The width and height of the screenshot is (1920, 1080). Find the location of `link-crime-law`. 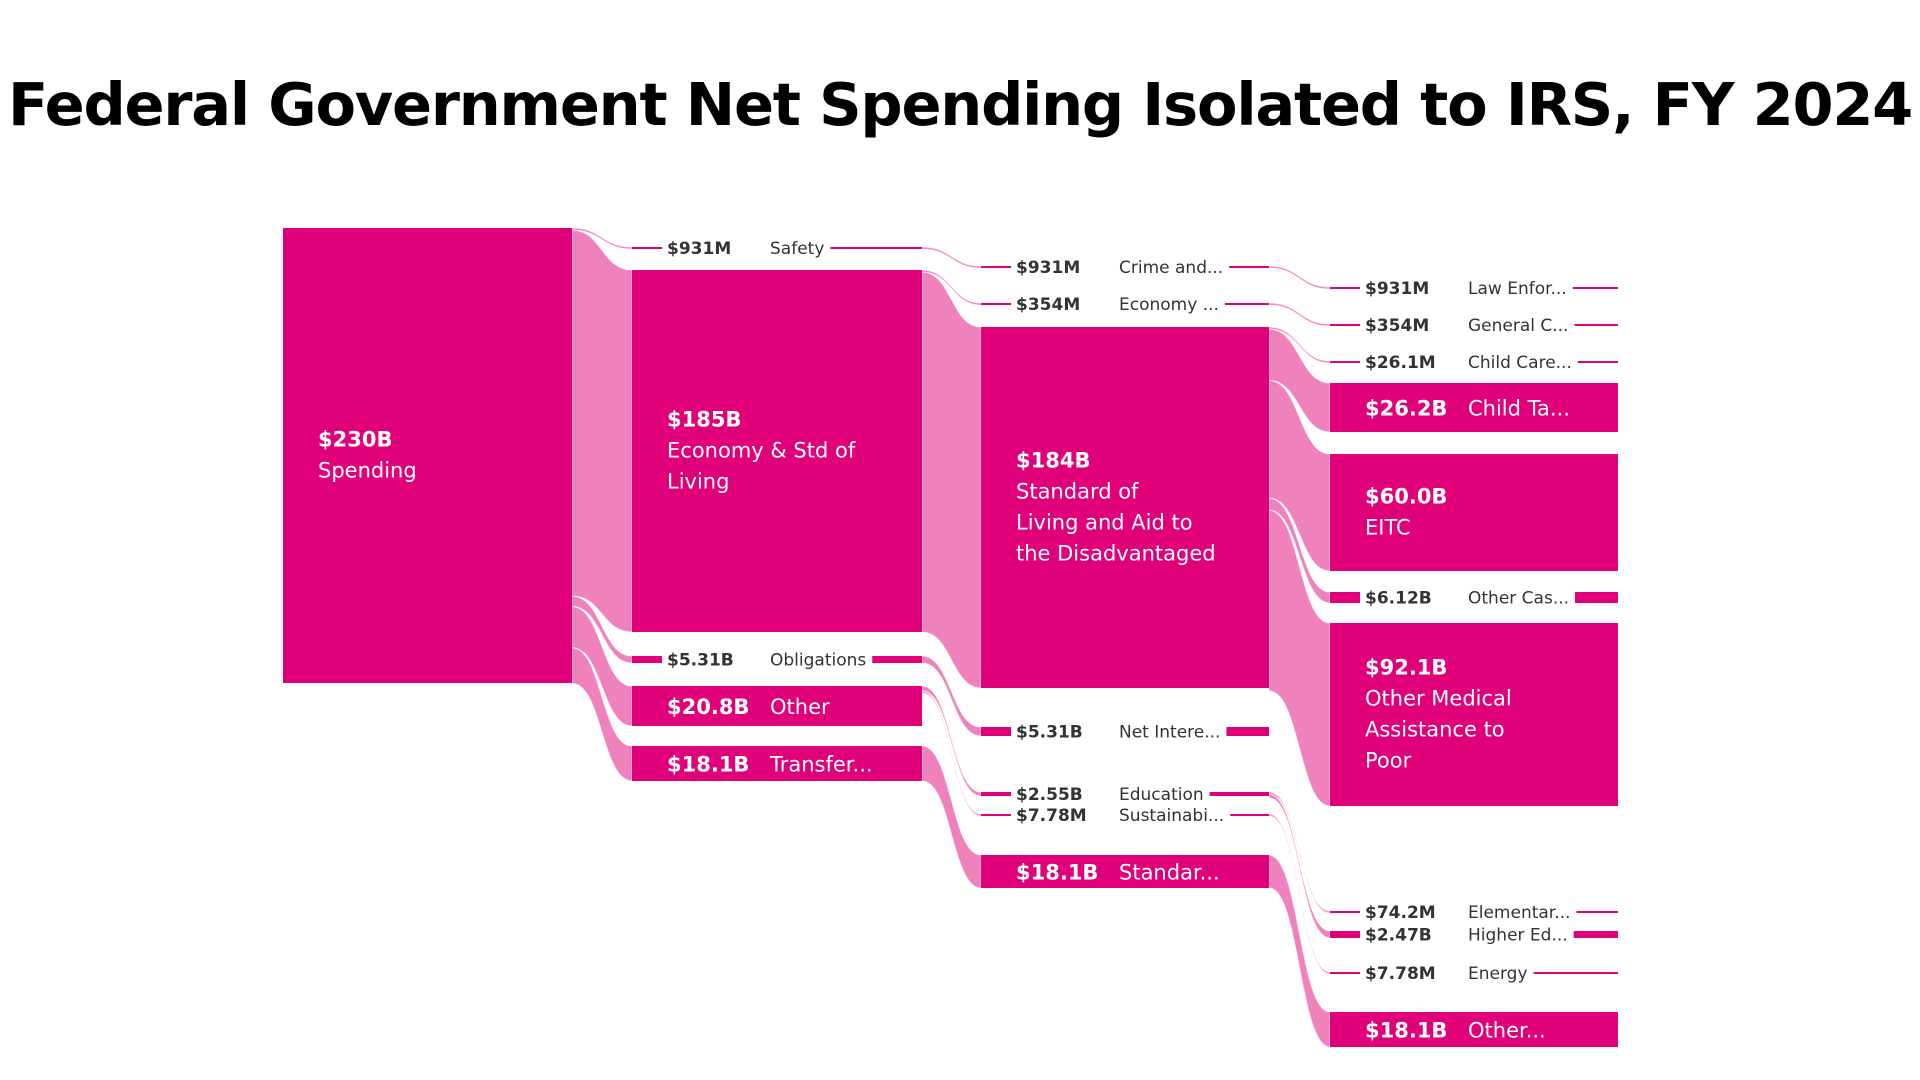

link-crime-law is located at coordinates (1299, 277).